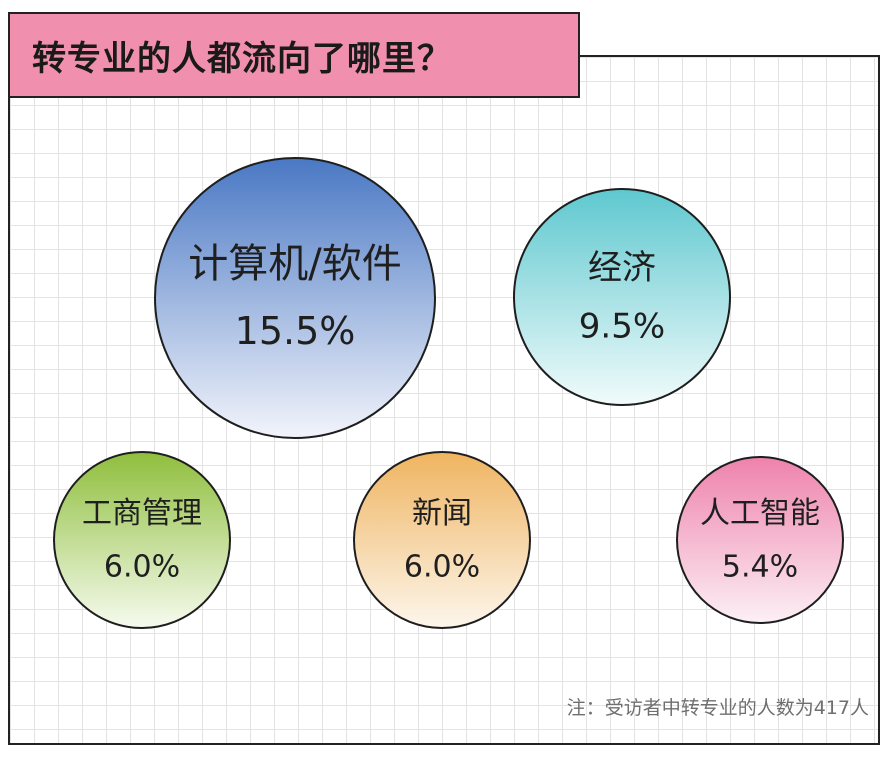  What do you see at coordinates (622, 326) in the screenshot?
I see `bubble-value-label: 9.5%` at bounding box center [622, 326].